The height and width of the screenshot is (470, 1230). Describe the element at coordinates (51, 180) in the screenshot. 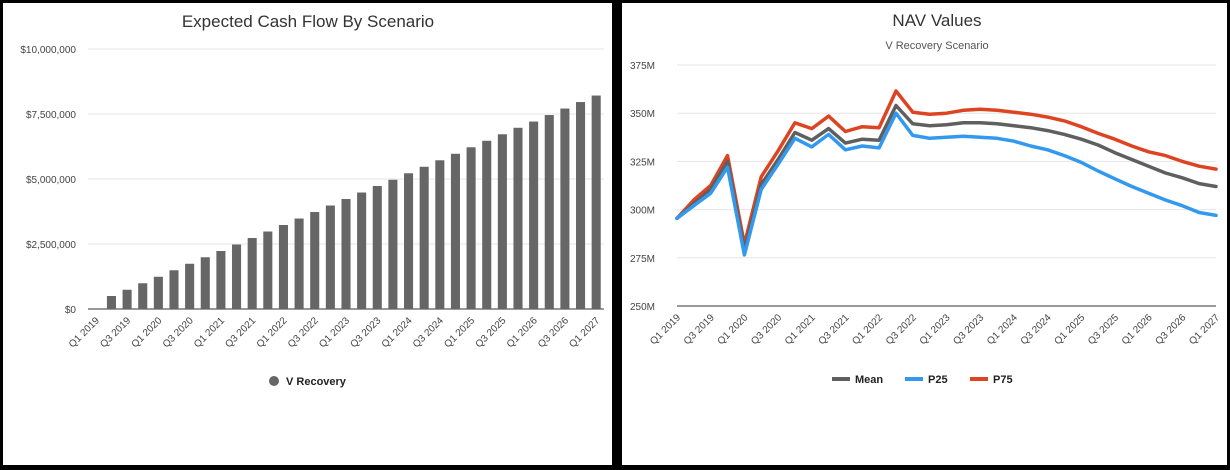

I see `y-tick-label: $5,000,000` at that location.